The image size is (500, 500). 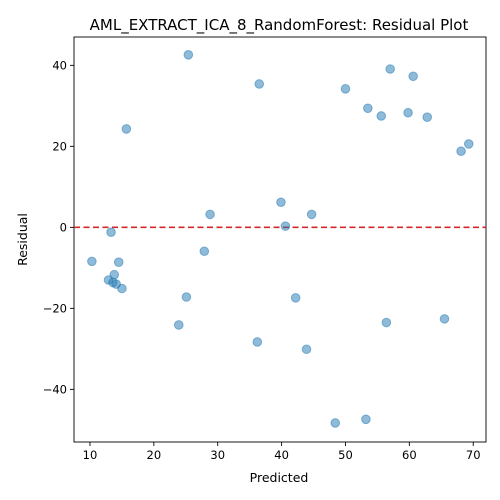 What do you see at coordinates (473, 455) in the screenshot?
I see `x-tick-label: 70` at bounding box center [473, 455].